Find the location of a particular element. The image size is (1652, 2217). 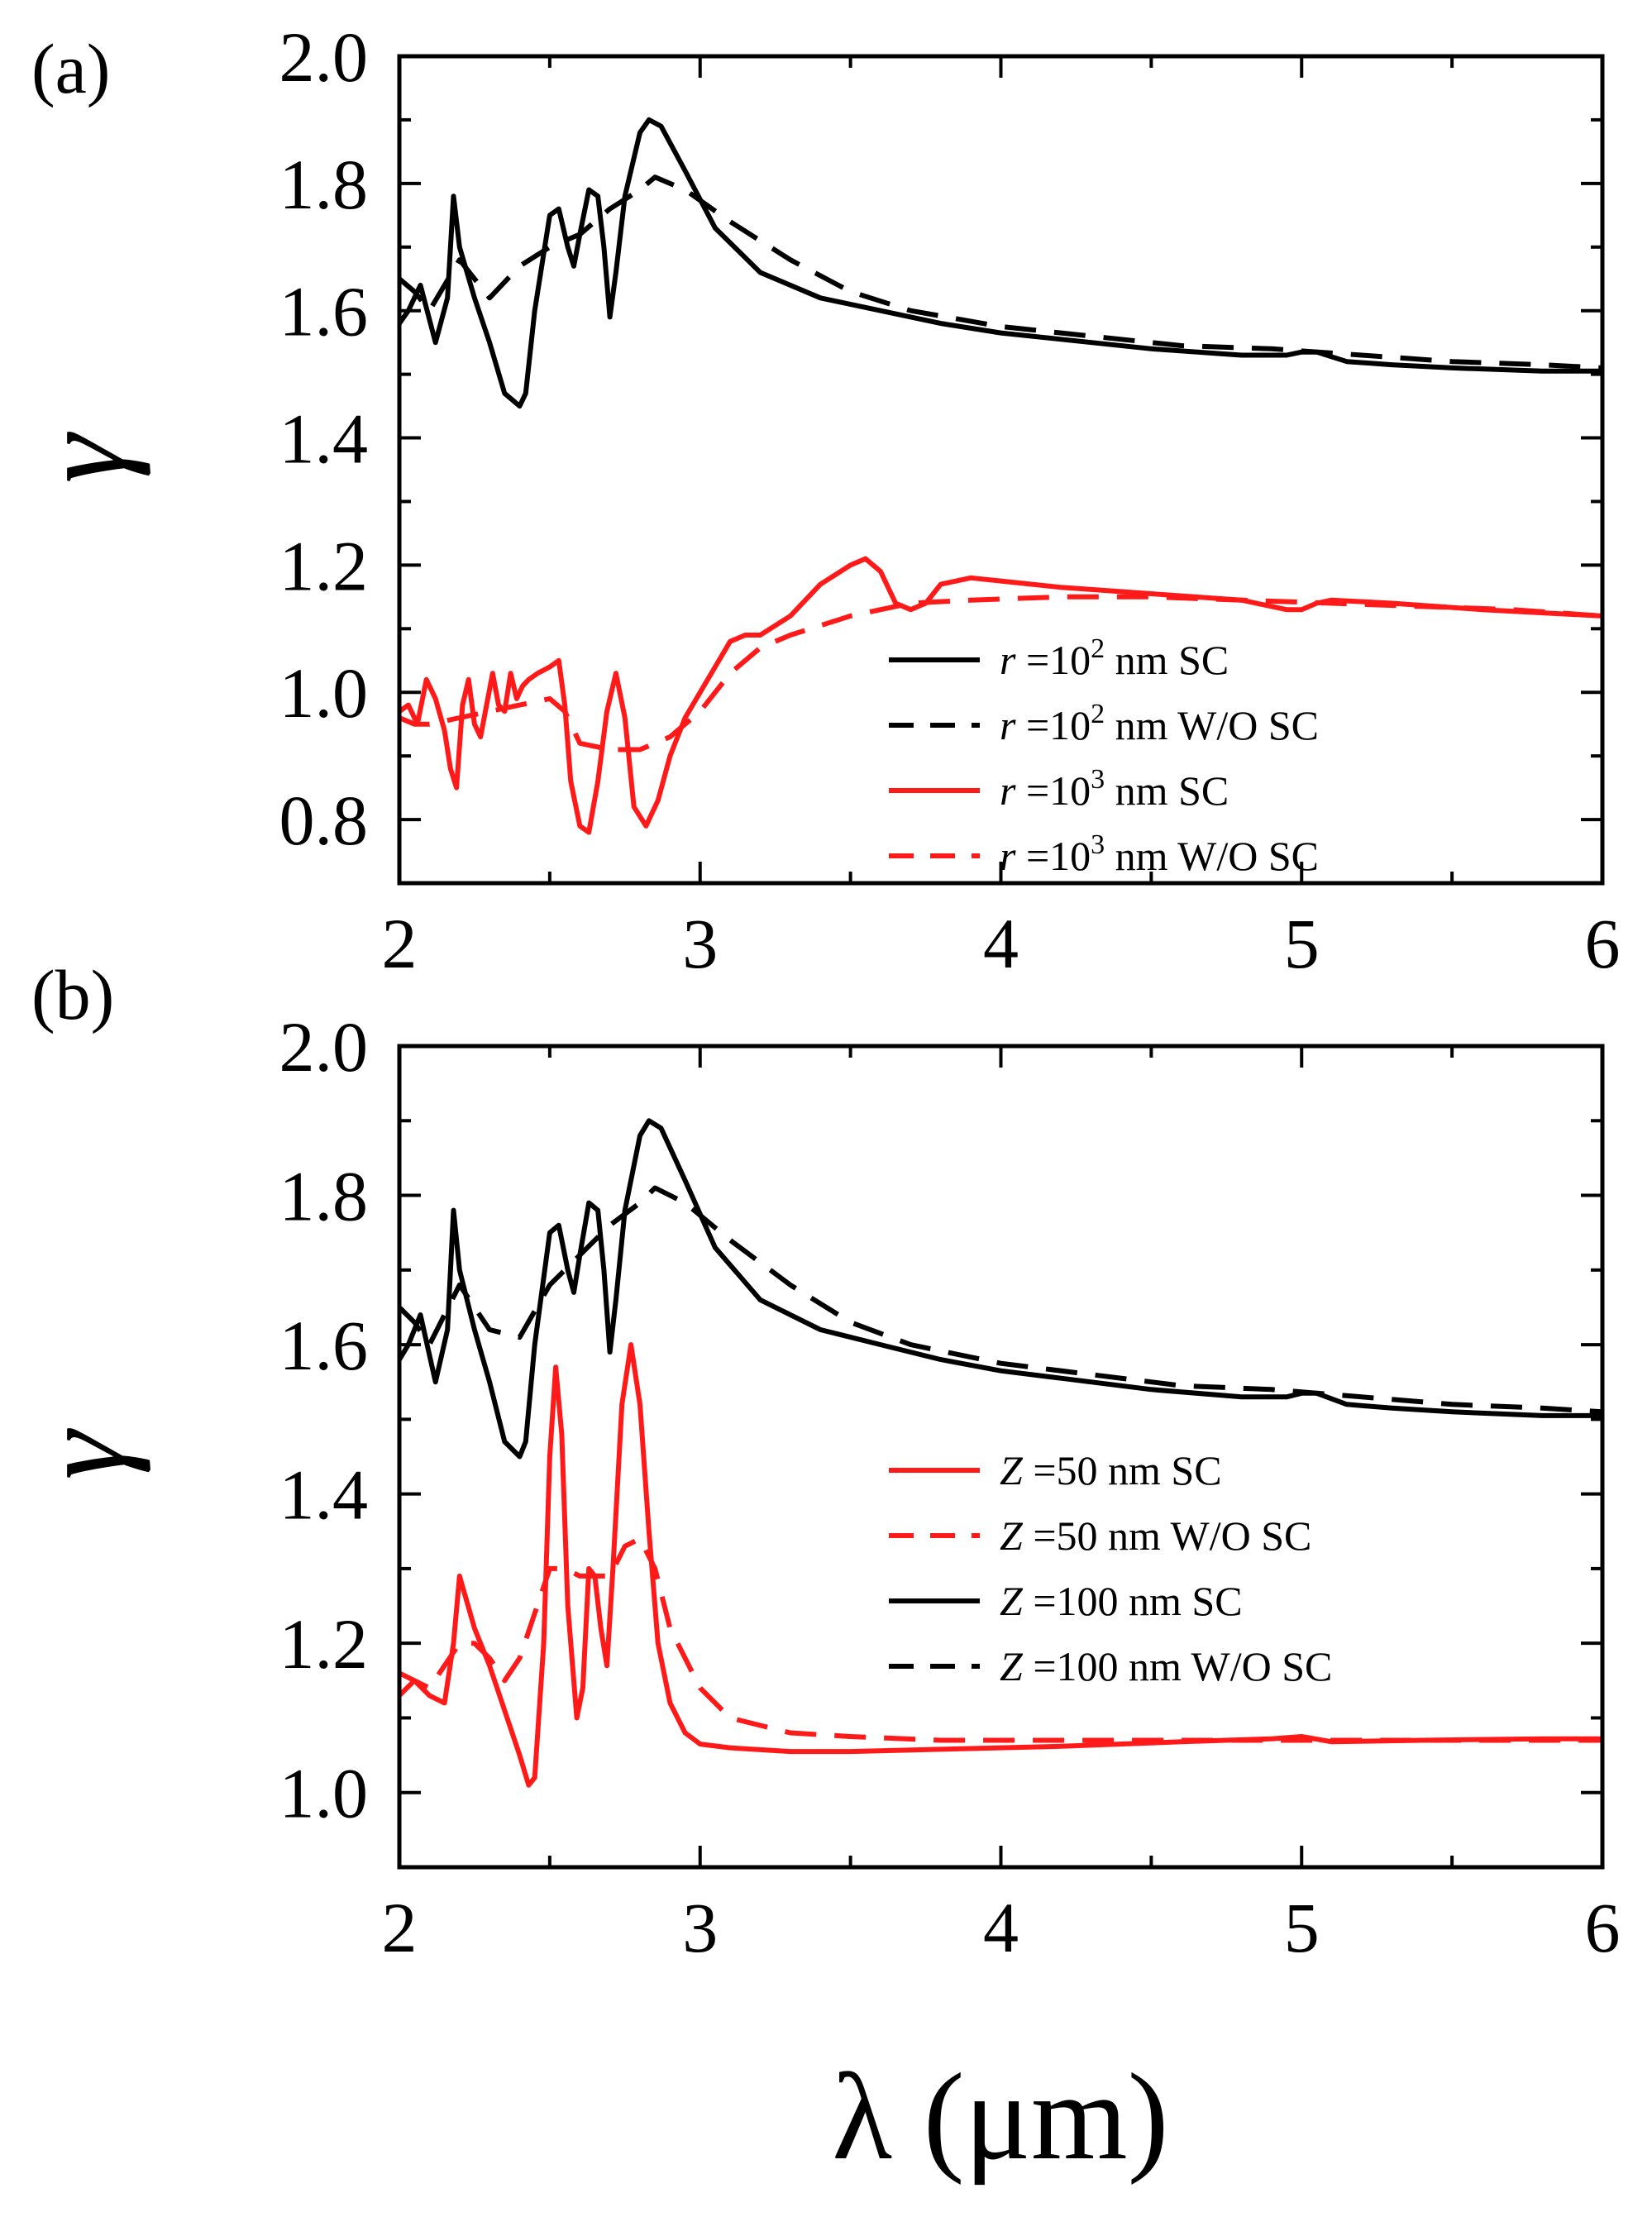

y-axis-label-a: γ is located at coordinates (82, 458).